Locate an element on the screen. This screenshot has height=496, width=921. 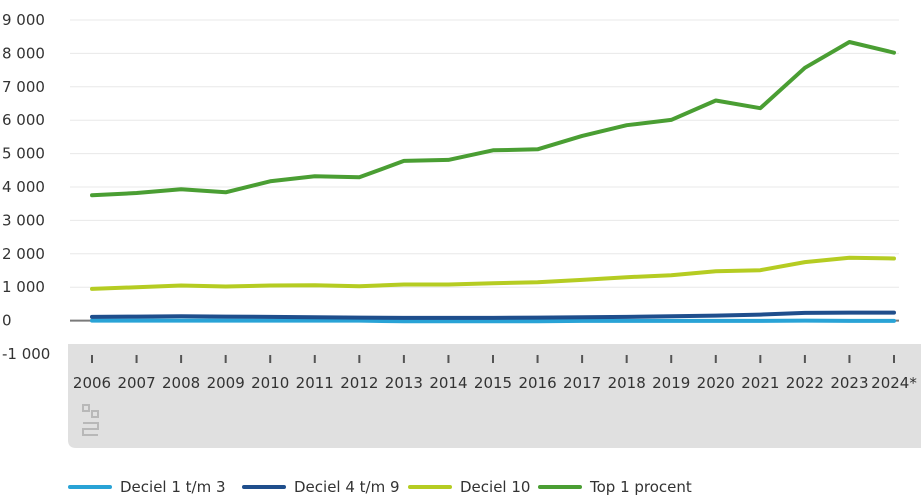
y-tick-label: 8 000 is located at coordinates (23, 53).